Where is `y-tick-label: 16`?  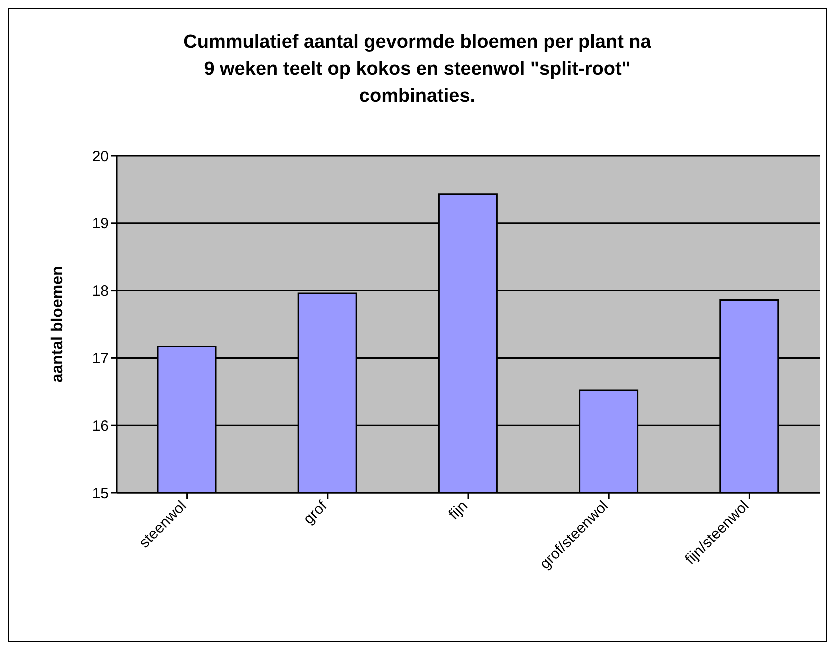
y-tick-label: 16 is located at coordinates (100, 426).